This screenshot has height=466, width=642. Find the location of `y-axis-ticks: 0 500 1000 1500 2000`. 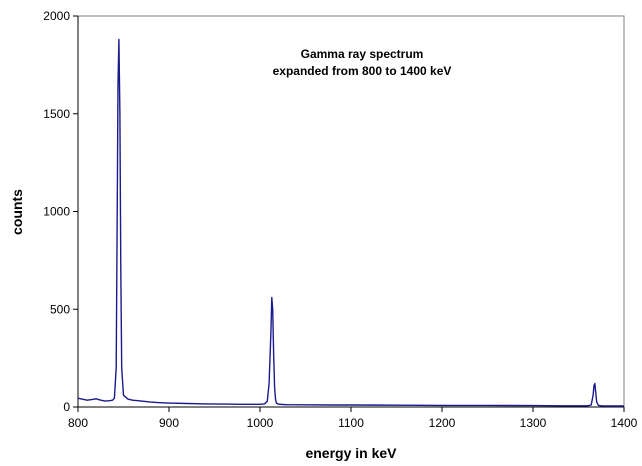

y-axis-ticks: 0 500 1000 1500 2000 is located at coordinates (60, 211).